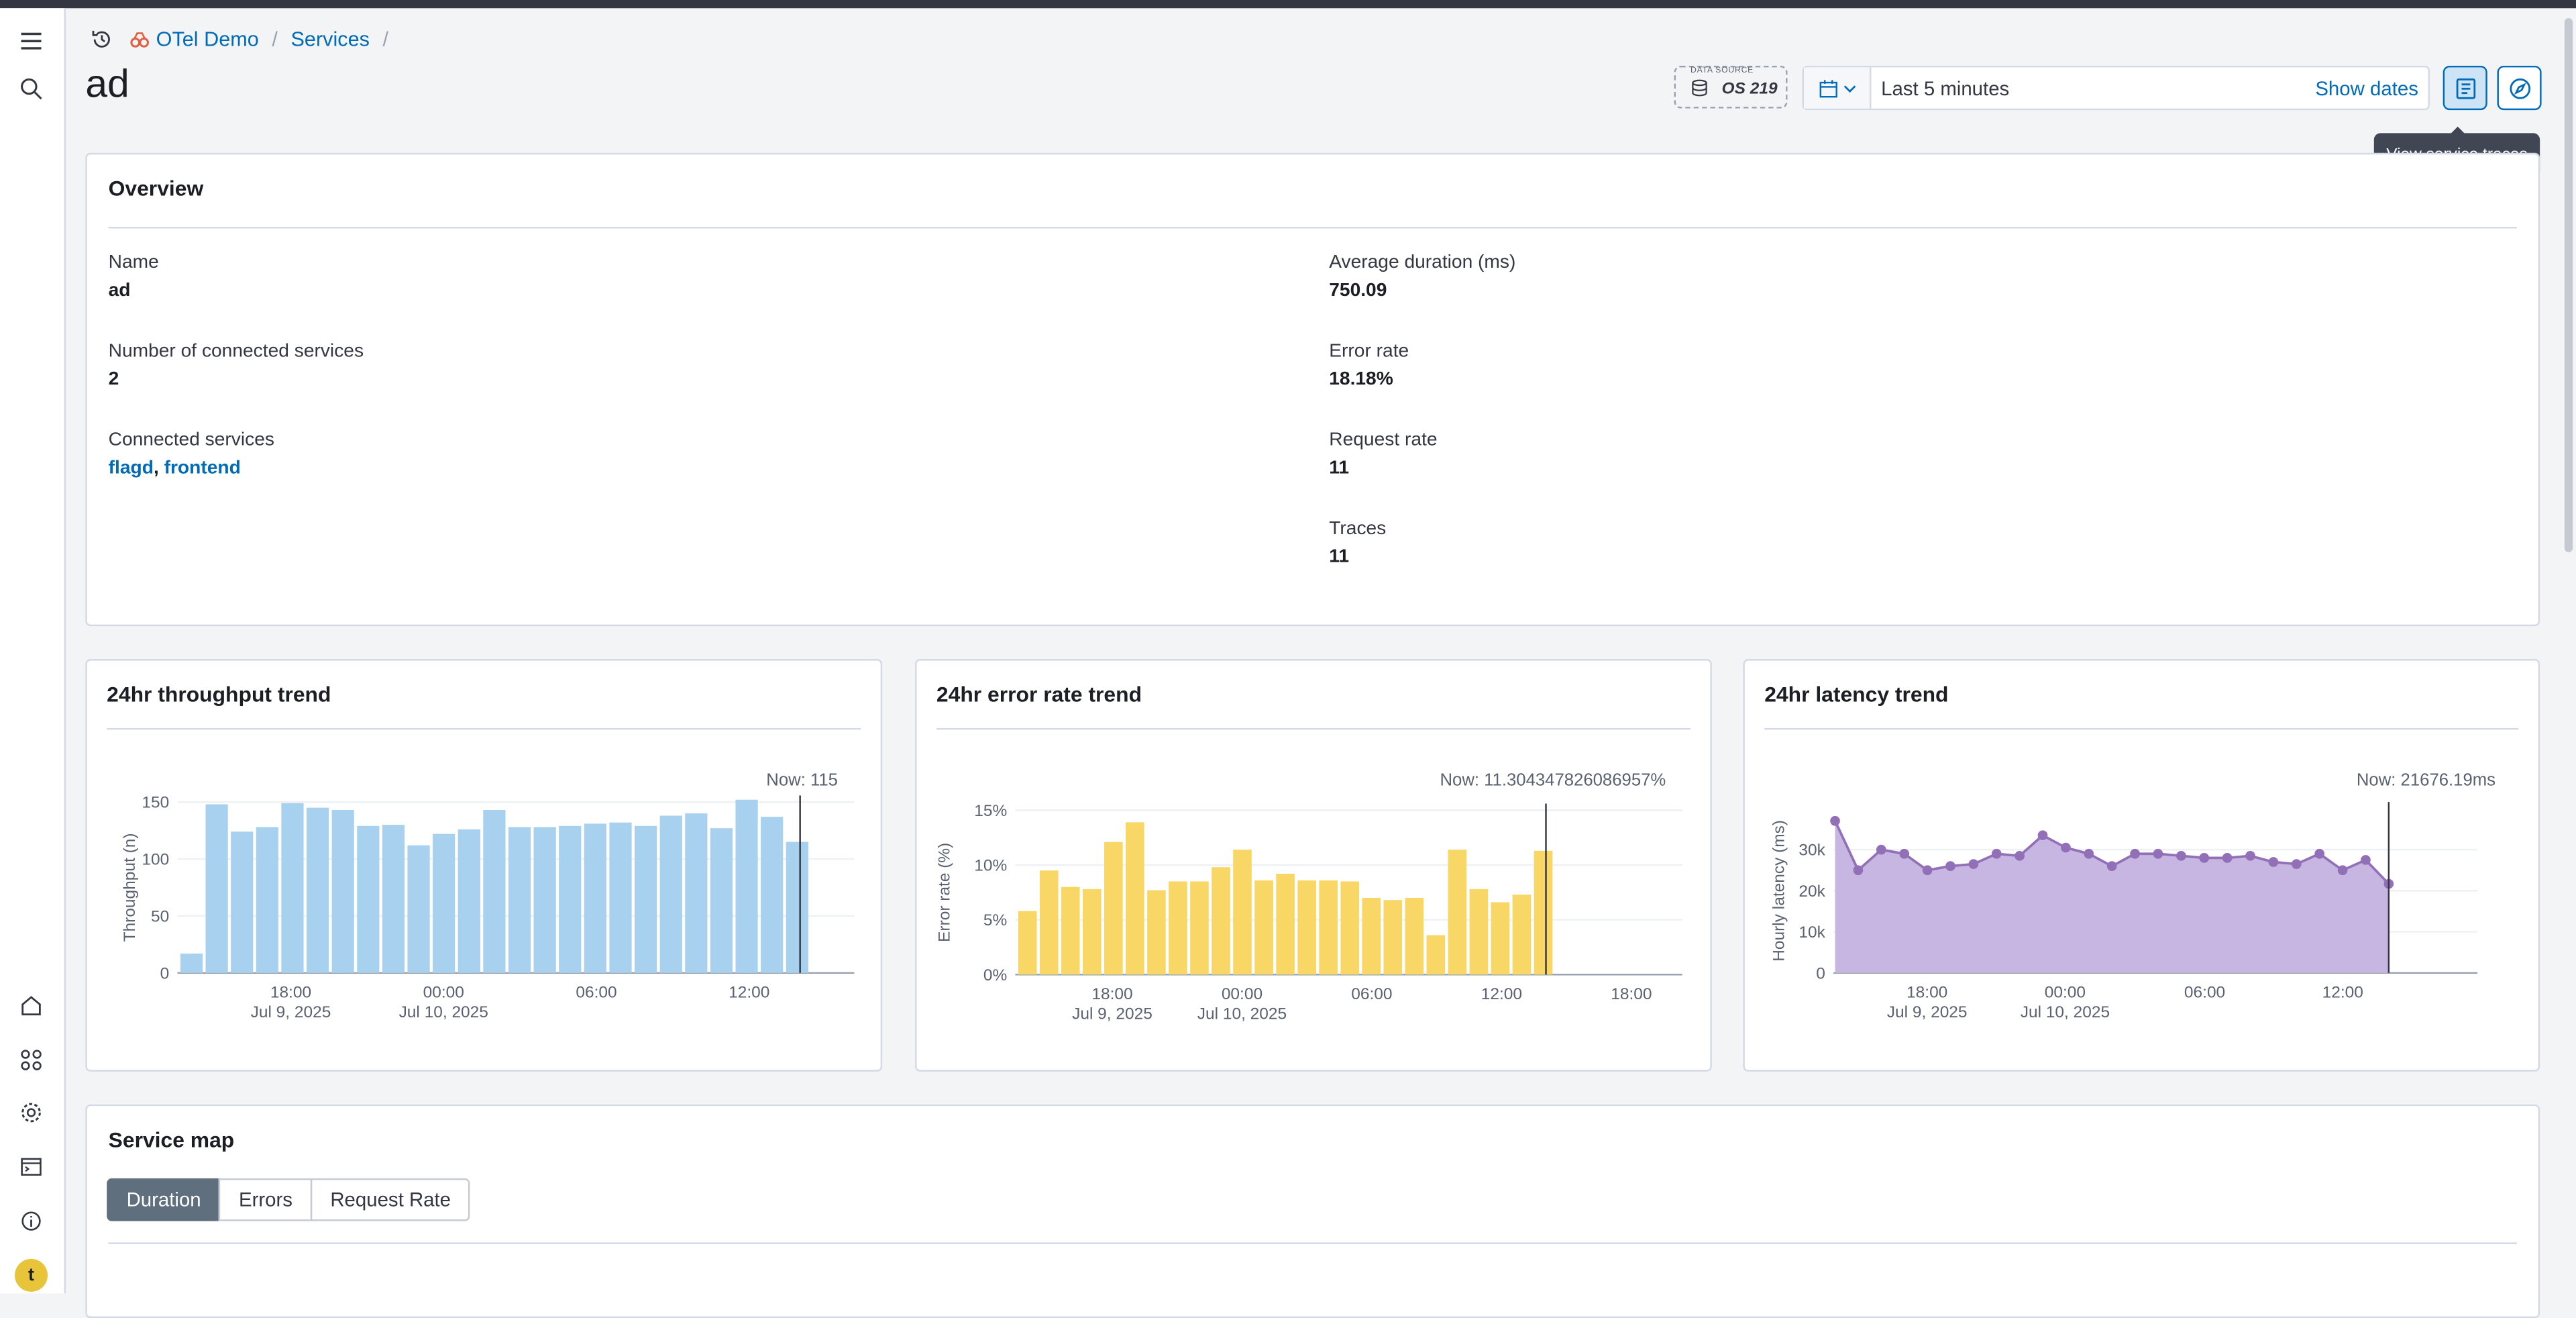 Image resolution: width=2576 pixels, height=1318 pixels. Describe the element at coordinates (290, 993) in the screenshot. I see `x-tick-label: 18:00` at that location.